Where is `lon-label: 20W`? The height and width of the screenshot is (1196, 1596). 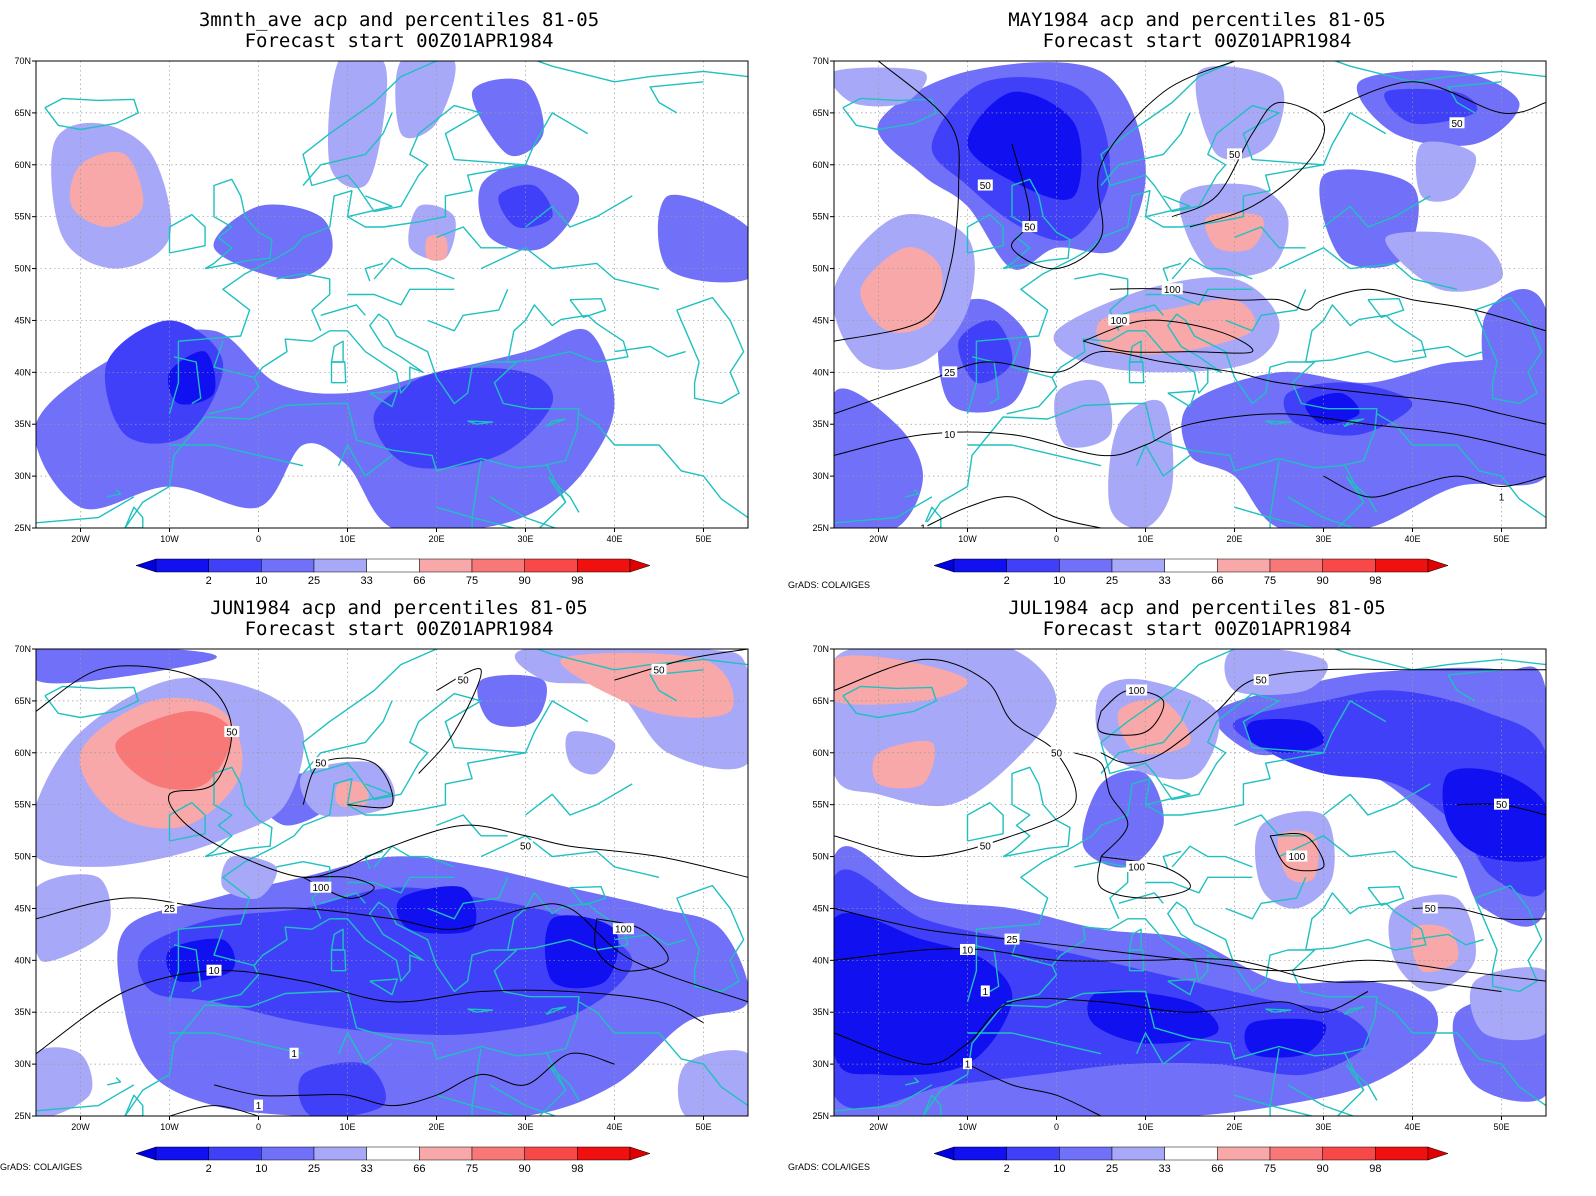 lon-label: 20W is located at coordinates (80, 539).